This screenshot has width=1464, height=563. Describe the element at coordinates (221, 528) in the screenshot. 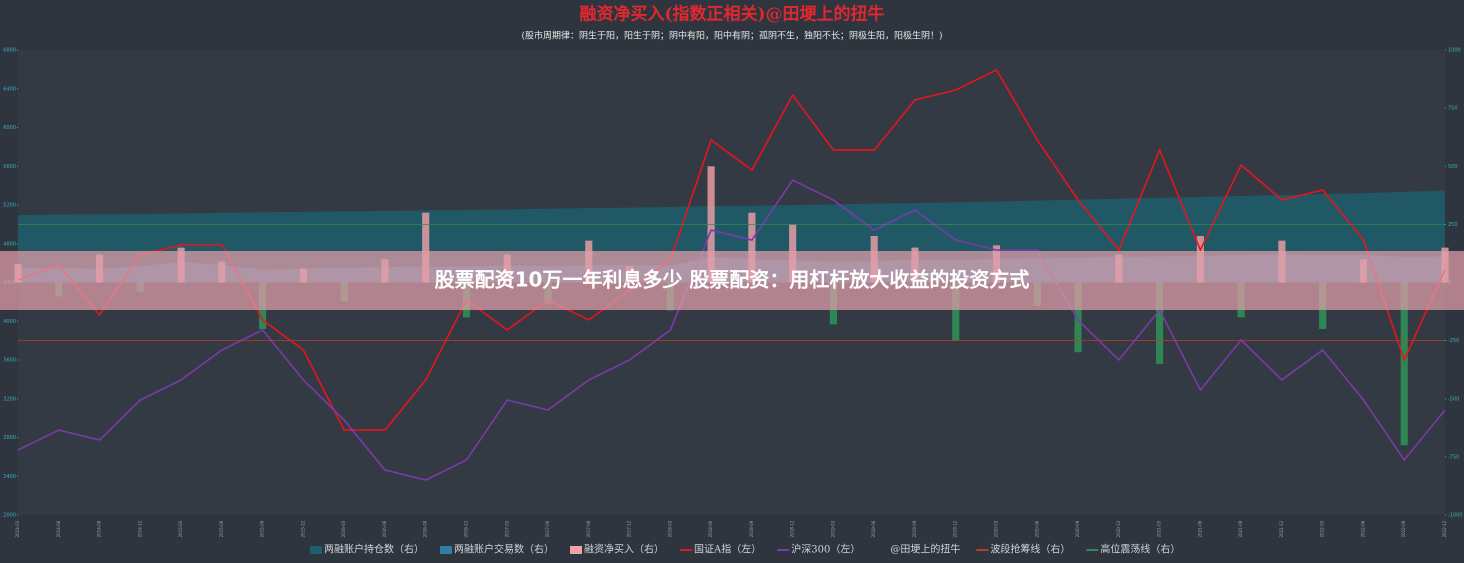

I see `x-tick-label: 2015-06` at that location.